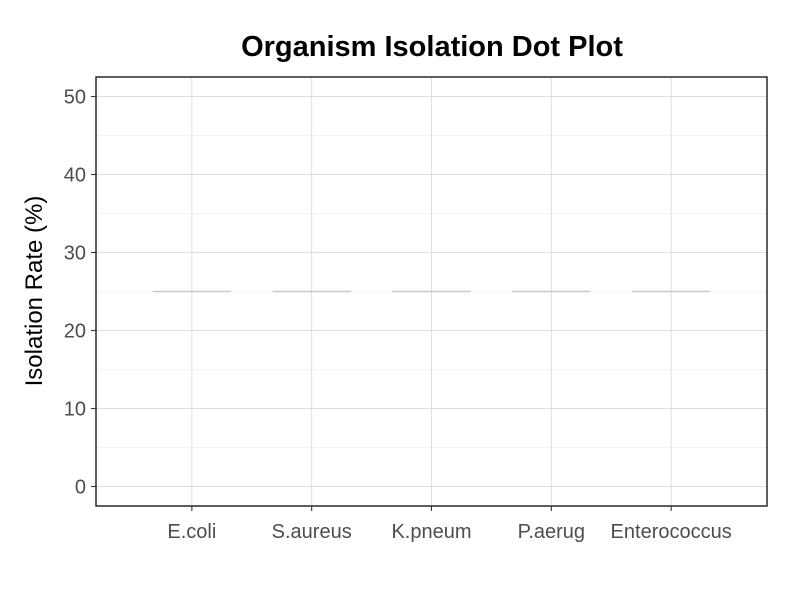 The width and height of the screenshot is (800, 600). I want to click on chart-title: Organism Isolation Dot Plot, so click(432, 47).